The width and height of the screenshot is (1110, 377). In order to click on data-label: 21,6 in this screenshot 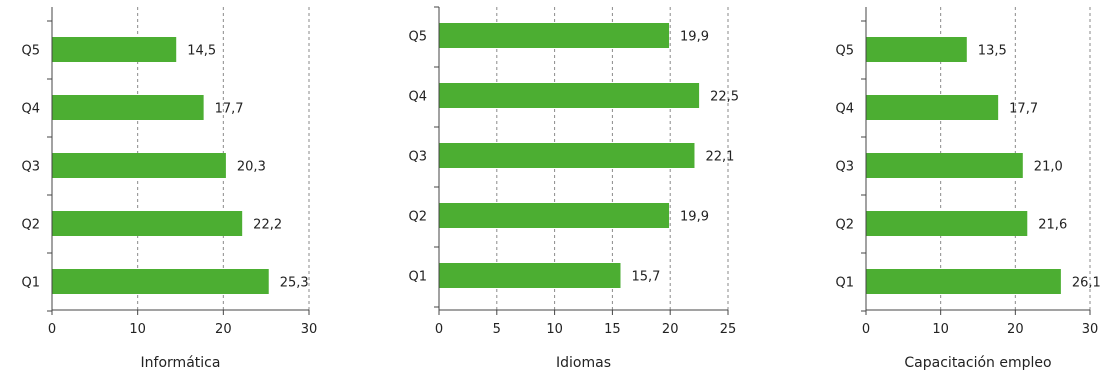, I will do `click(1052, 225)`.